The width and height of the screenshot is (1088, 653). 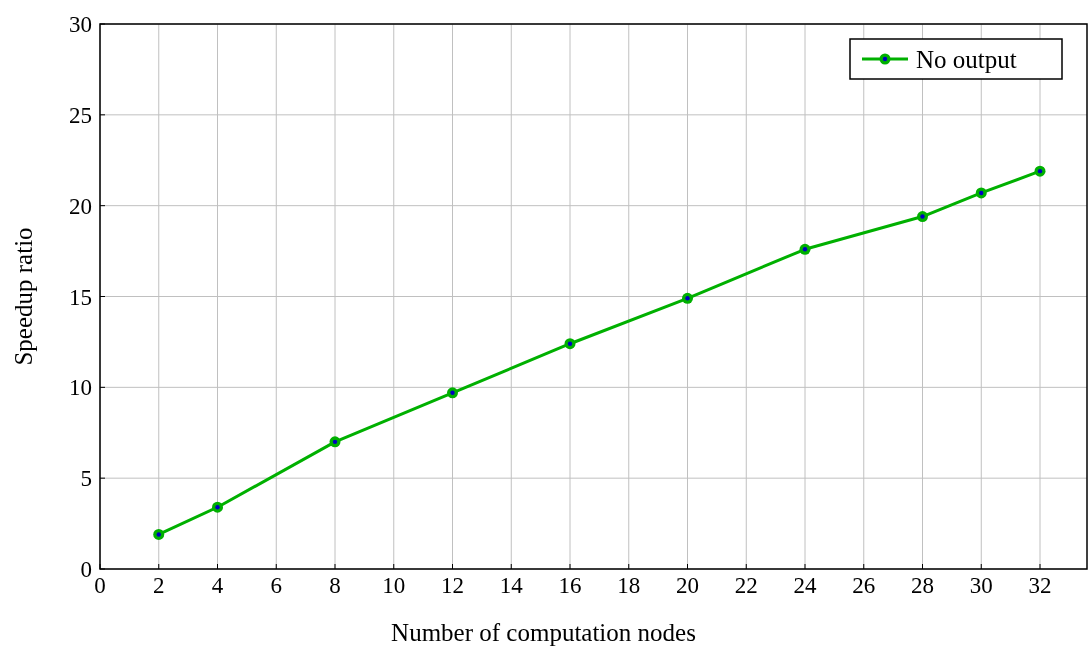 What do you see at coordinates (394, 585) in the screenshot?
I see `x-tick-label: 10` at bounding box center [394, 585].